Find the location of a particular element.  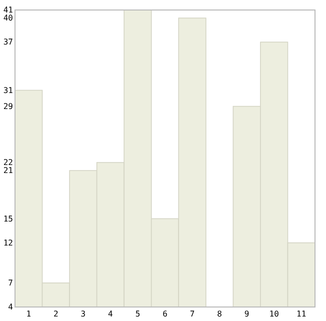

y-tick-label: 40 is located at coordinates (8, 18).